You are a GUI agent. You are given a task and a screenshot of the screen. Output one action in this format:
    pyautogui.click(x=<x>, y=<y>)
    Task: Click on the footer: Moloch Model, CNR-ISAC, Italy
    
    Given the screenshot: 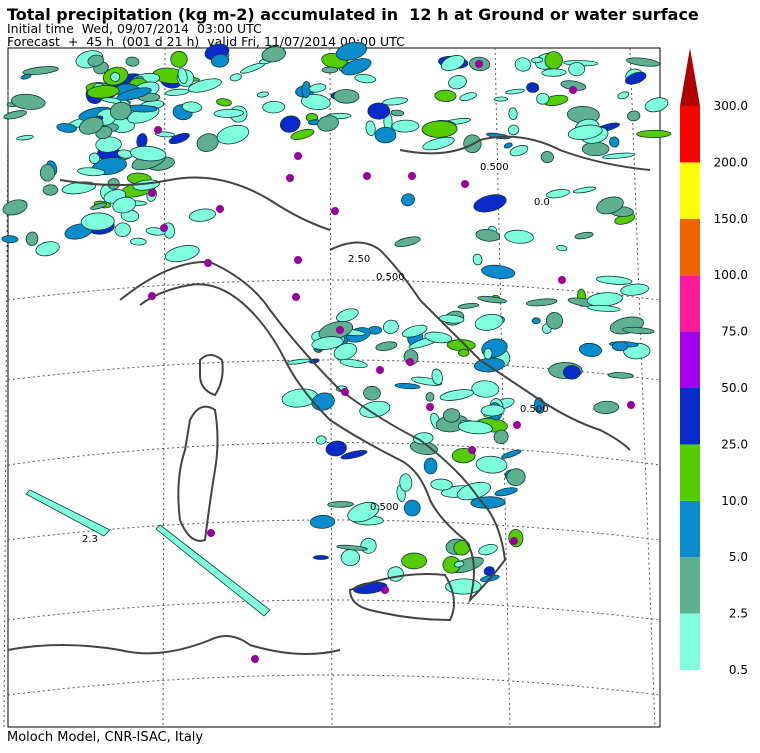 What is the action you would take?
    pyautogui.click(x=105, y=737)
    